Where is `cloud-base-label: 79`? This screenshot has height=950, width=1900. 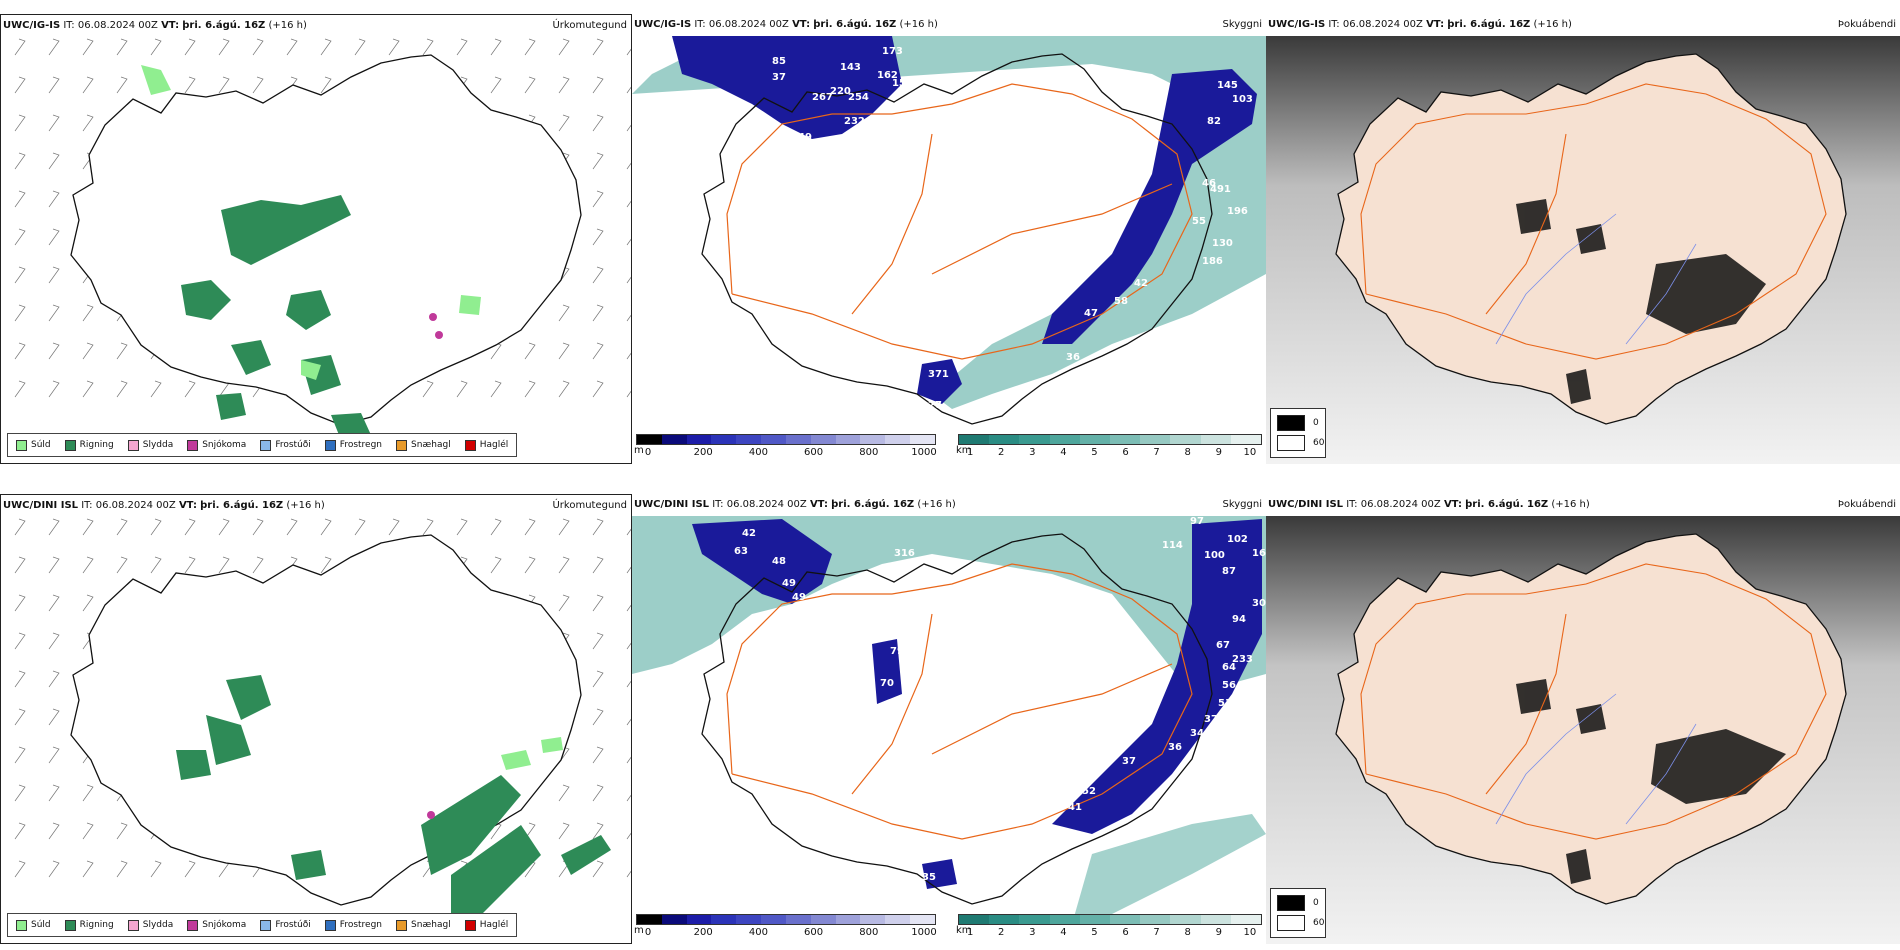 cloud-base-label: 79 is located at coordinates (897, 651).